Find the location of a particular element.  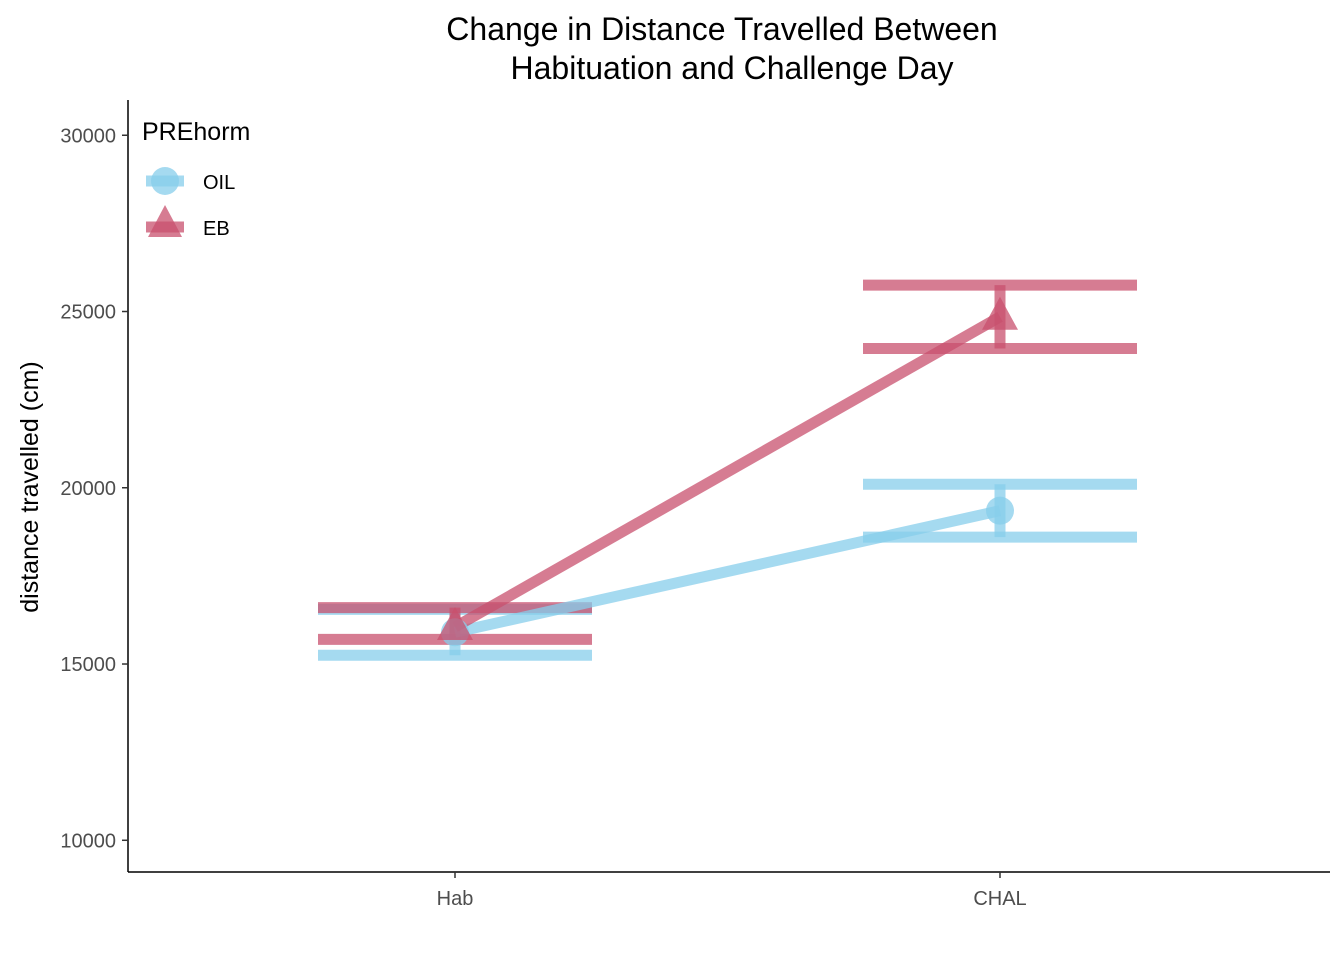

y-tick-label-30000: 30000 is located at coordinates (88, 136).